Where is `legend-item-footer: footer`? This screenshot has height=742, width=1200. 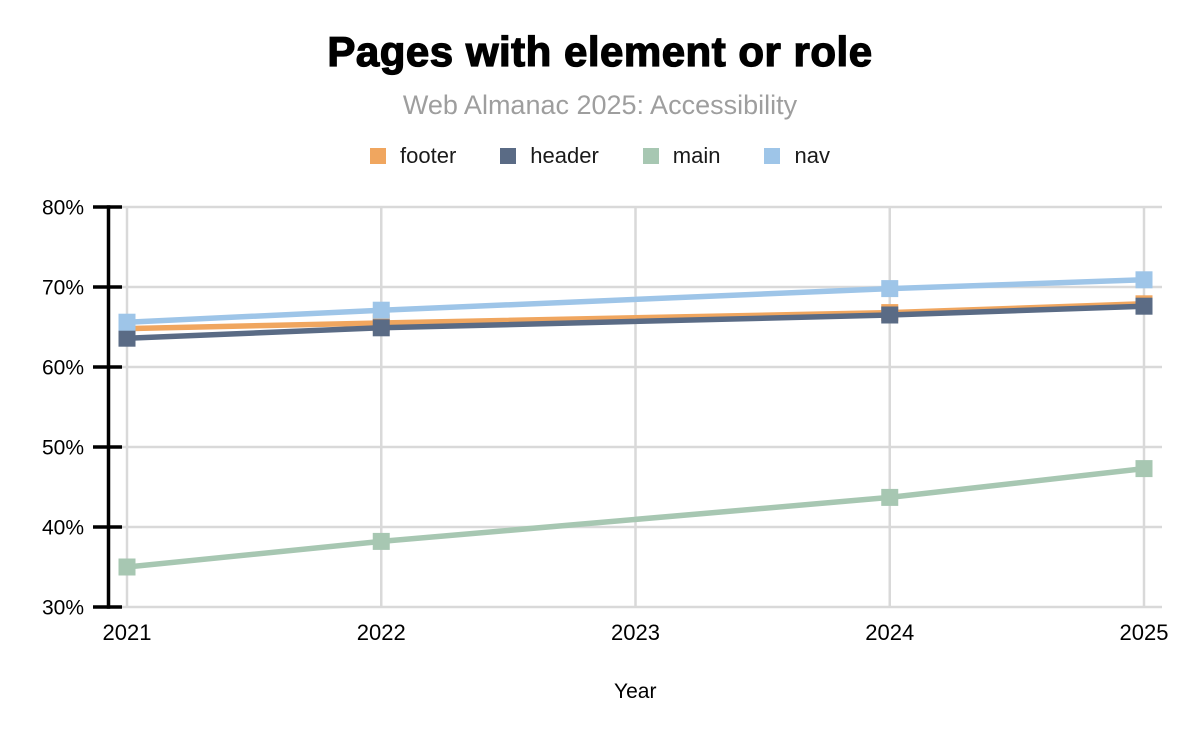 legend-item-footer: footer is located at coordinates (413, 156).